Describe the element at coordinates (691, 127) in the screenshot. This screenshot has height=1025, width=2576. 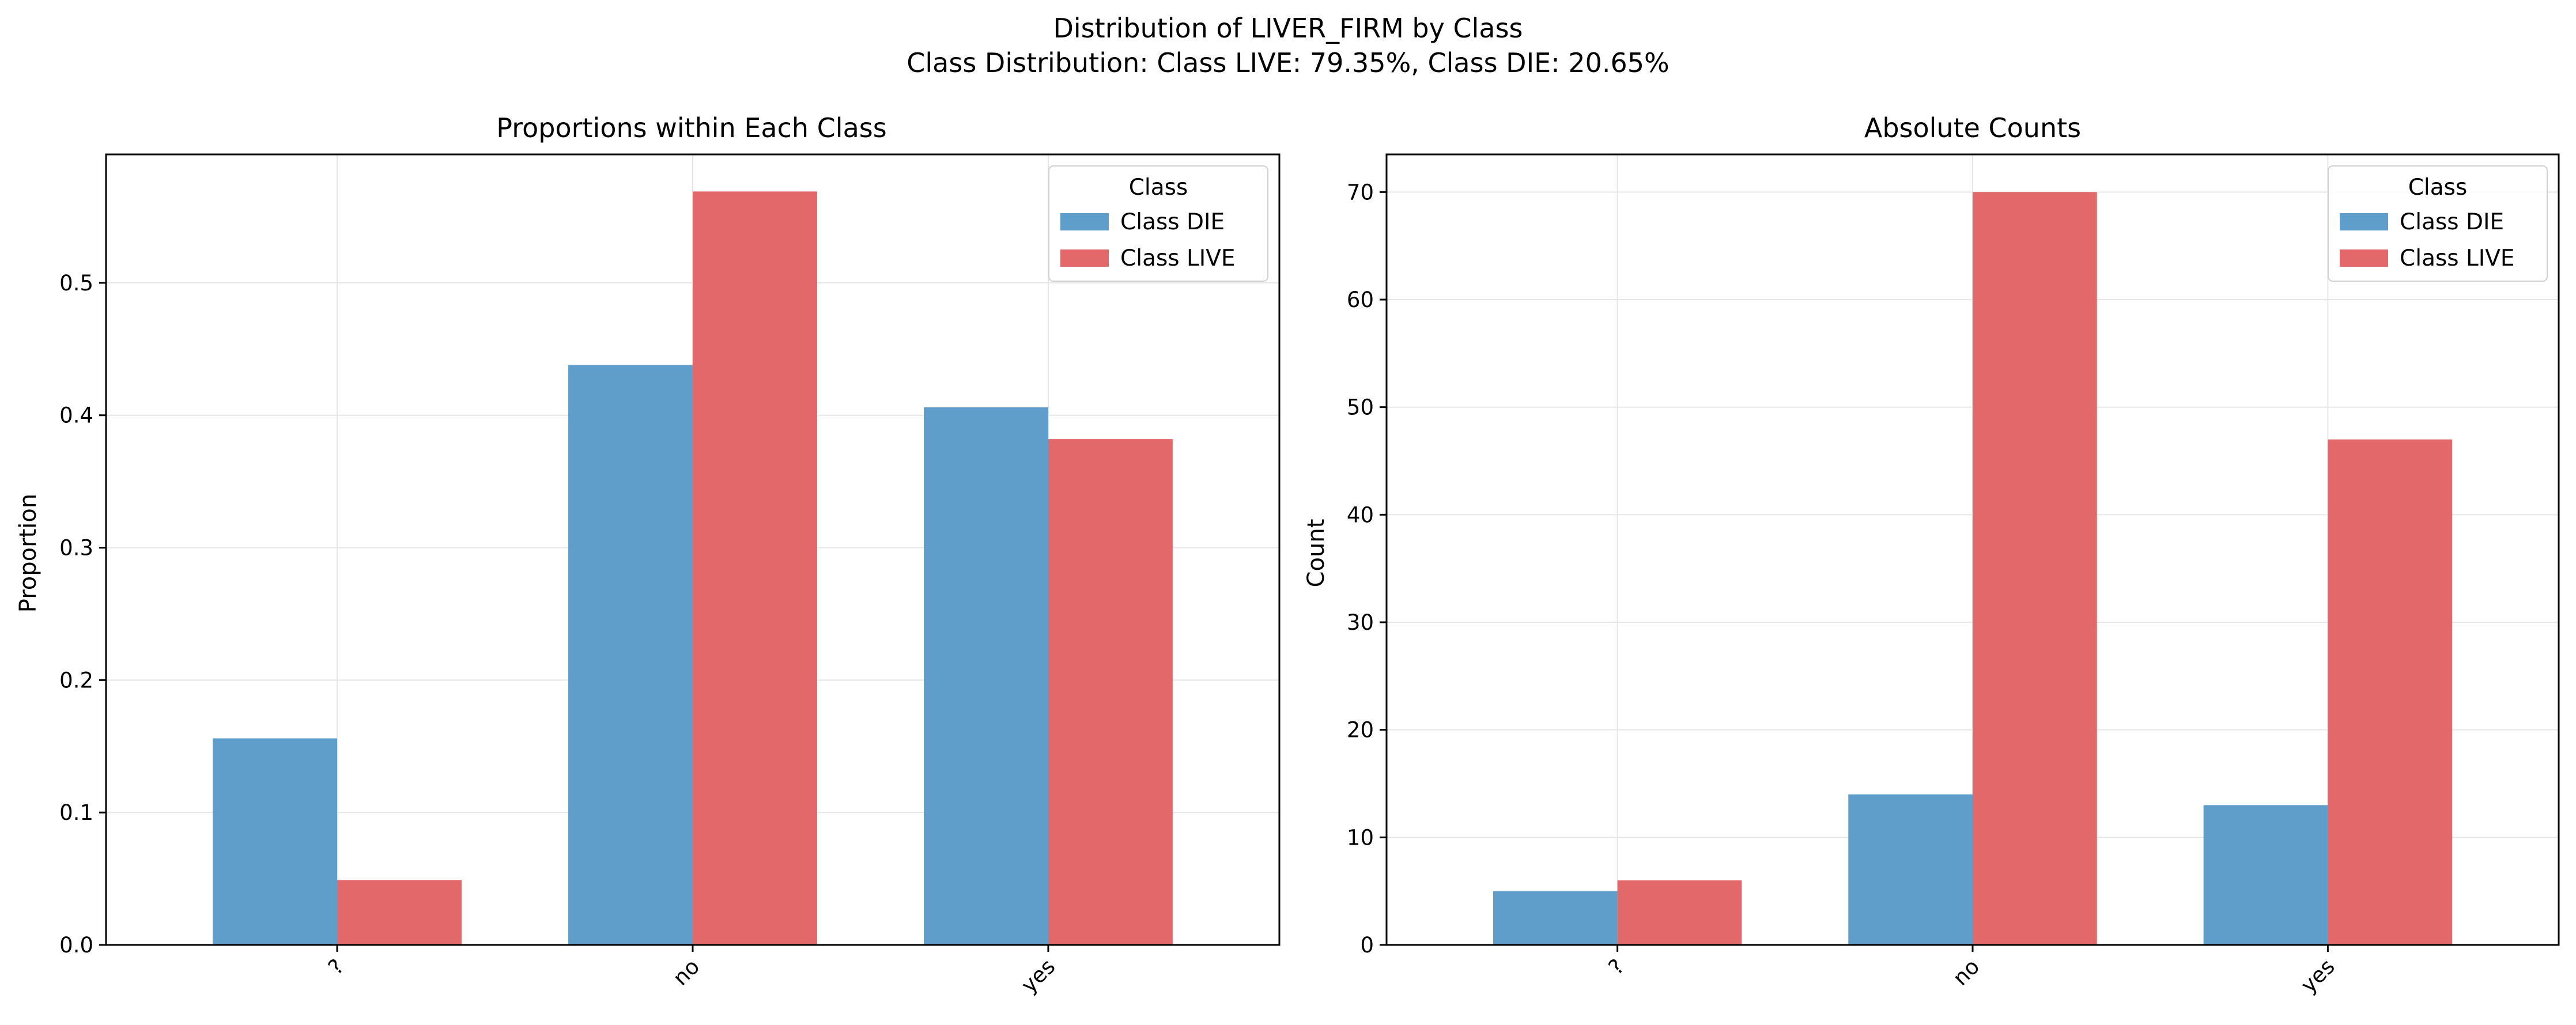
I see `proportions-chart-title: Proportions within Each Class` at that location.